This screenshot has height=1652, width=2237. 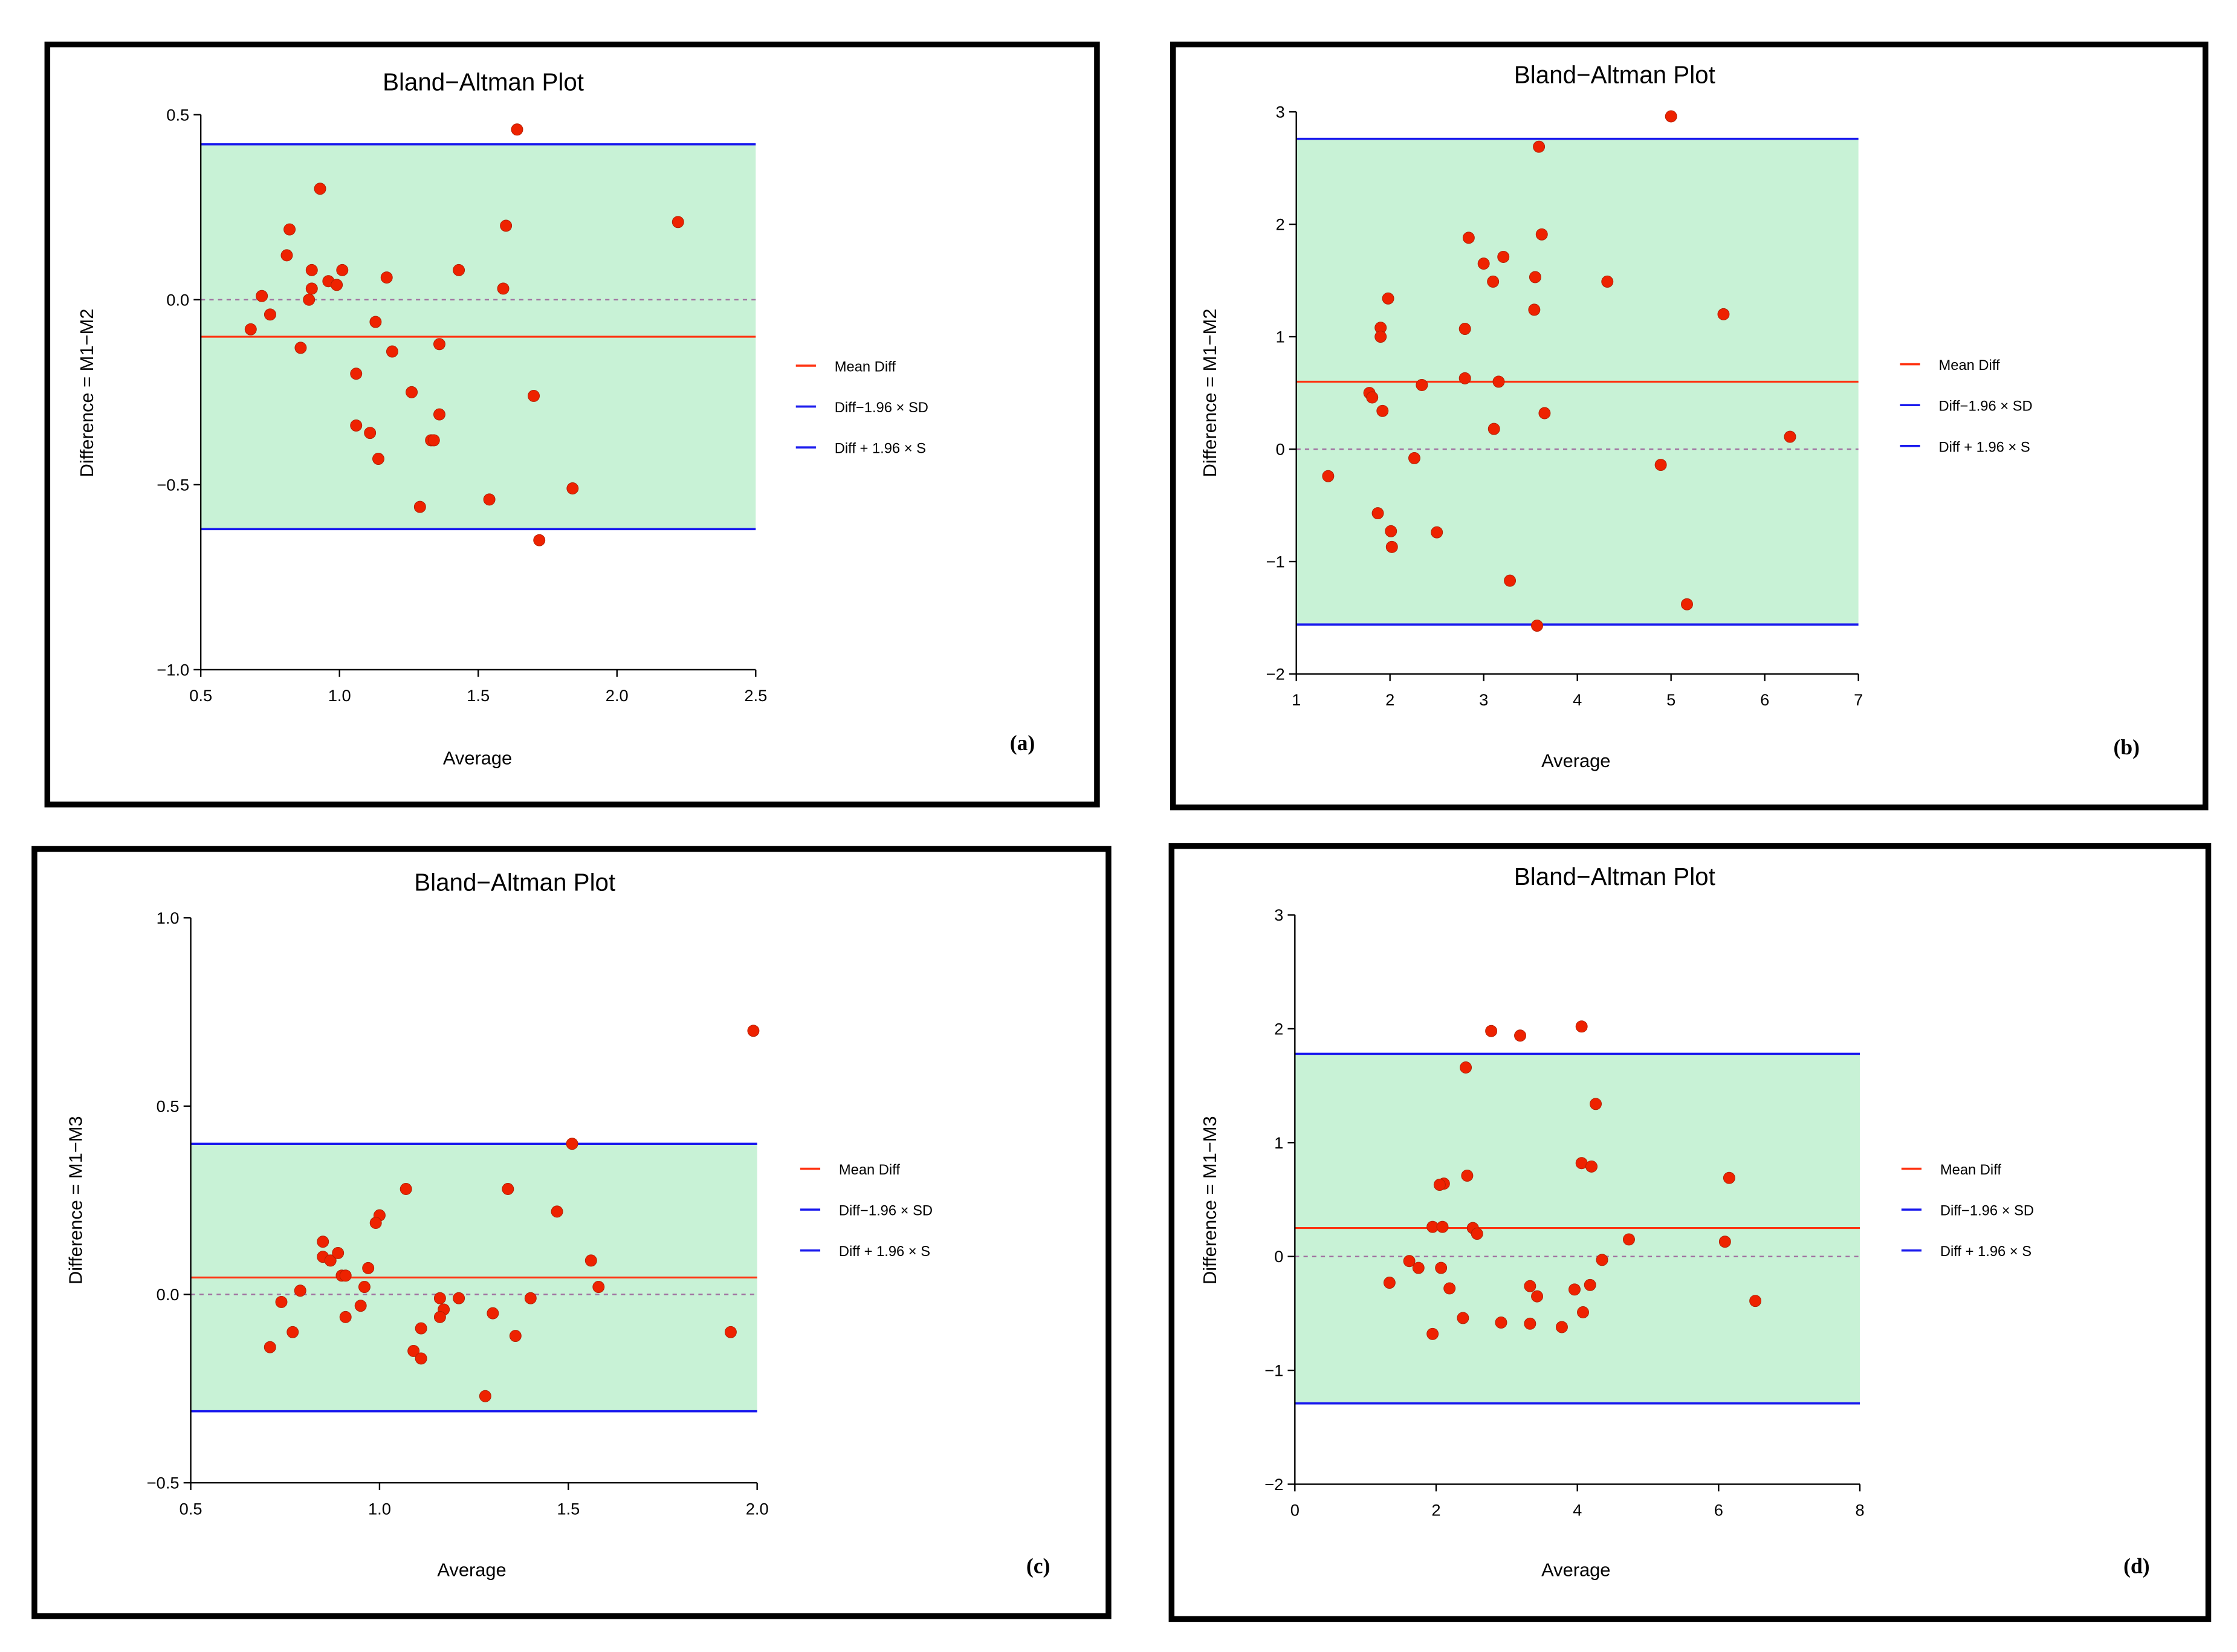 What do you see at coordinates (2136, 1566) in the screenshot?
I see `panel-label: (d)` at bounding box center [2136, 1566].